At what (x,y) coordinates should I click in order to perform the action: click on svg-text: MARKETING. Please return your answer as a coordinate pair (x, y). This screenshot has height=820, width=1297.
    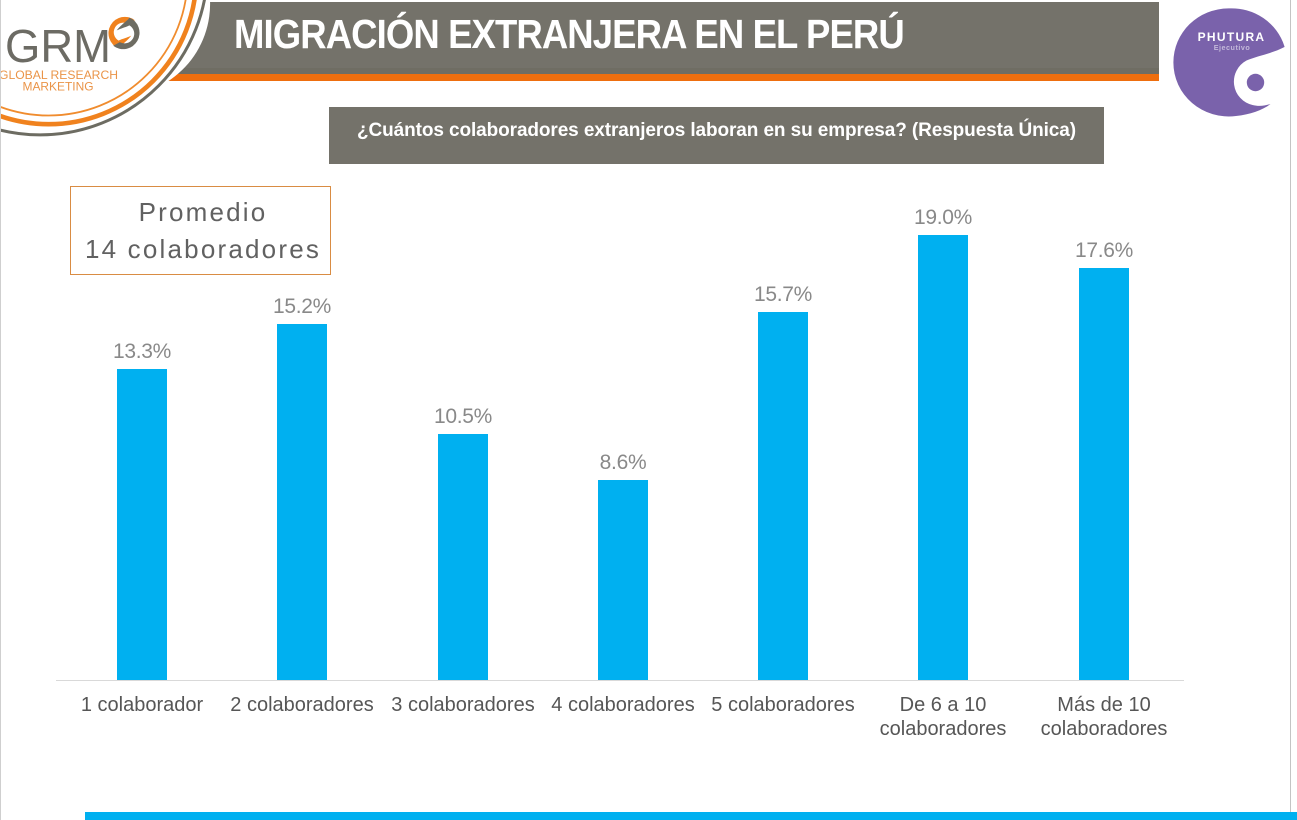
    Looking at the image, I should click on (58, 87).